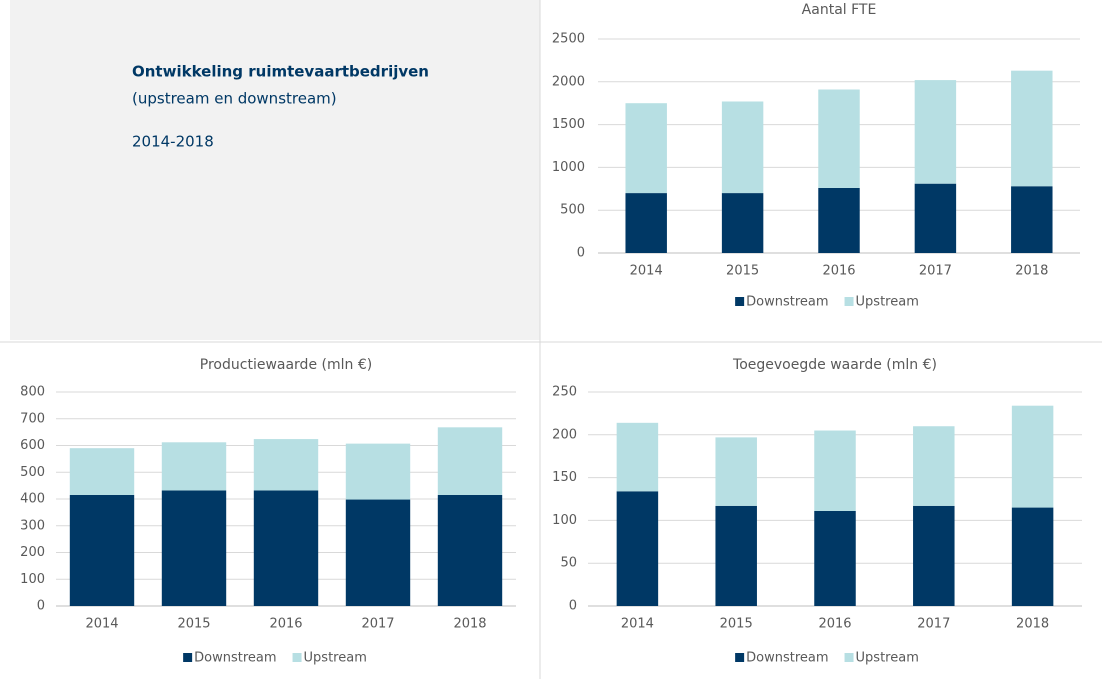  What do you see at coordinates (834, 365) in the screenshot?
I see `chart-title: Toegevoegde waarde (mln €)` at bounding box center [834, 365].